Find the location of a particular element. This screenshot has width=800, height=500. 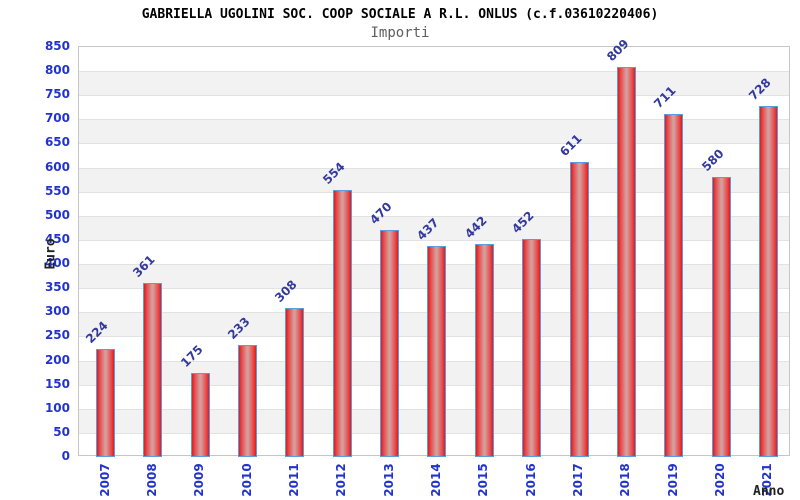

bar-2008 is located at coordinates (153, 369).